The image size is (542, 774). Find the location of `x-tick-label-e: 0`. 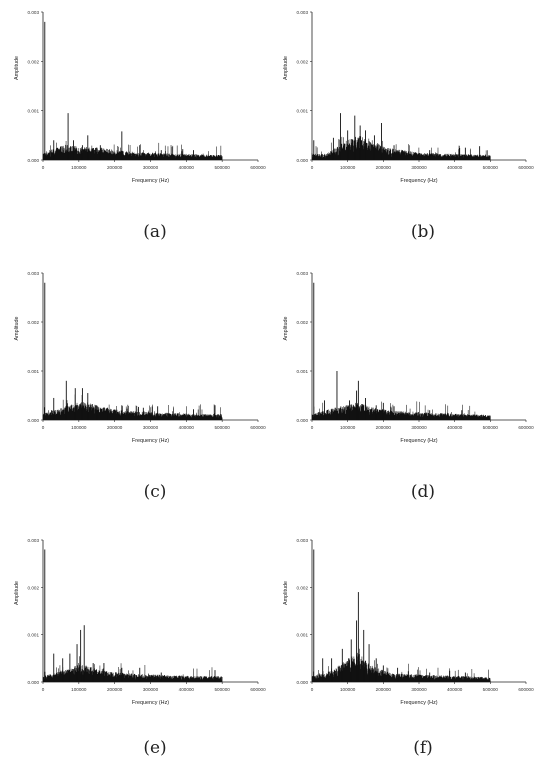

x-tick-label-e: 0 is located at coordinates (43, 689).